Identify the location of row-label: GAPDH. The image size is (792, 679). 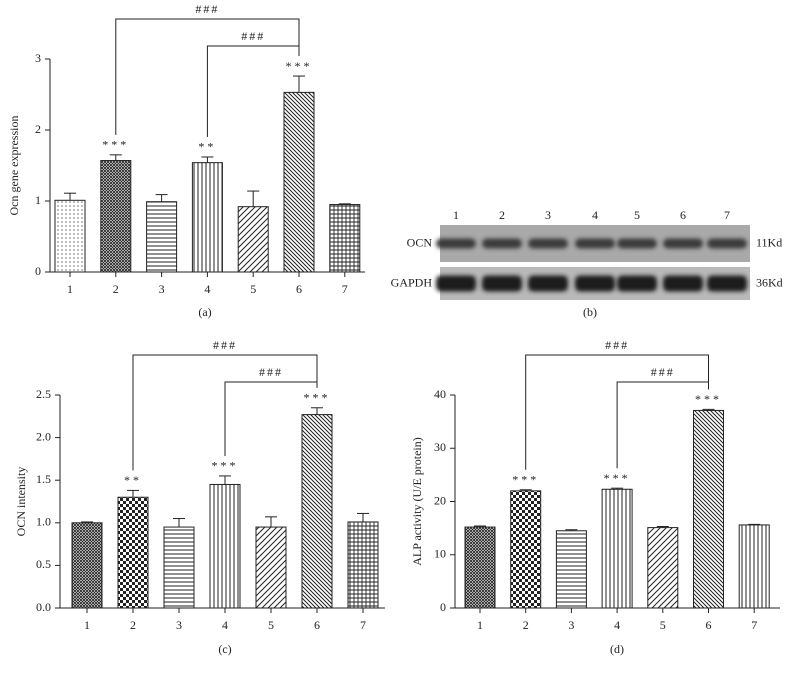
(412, 282).